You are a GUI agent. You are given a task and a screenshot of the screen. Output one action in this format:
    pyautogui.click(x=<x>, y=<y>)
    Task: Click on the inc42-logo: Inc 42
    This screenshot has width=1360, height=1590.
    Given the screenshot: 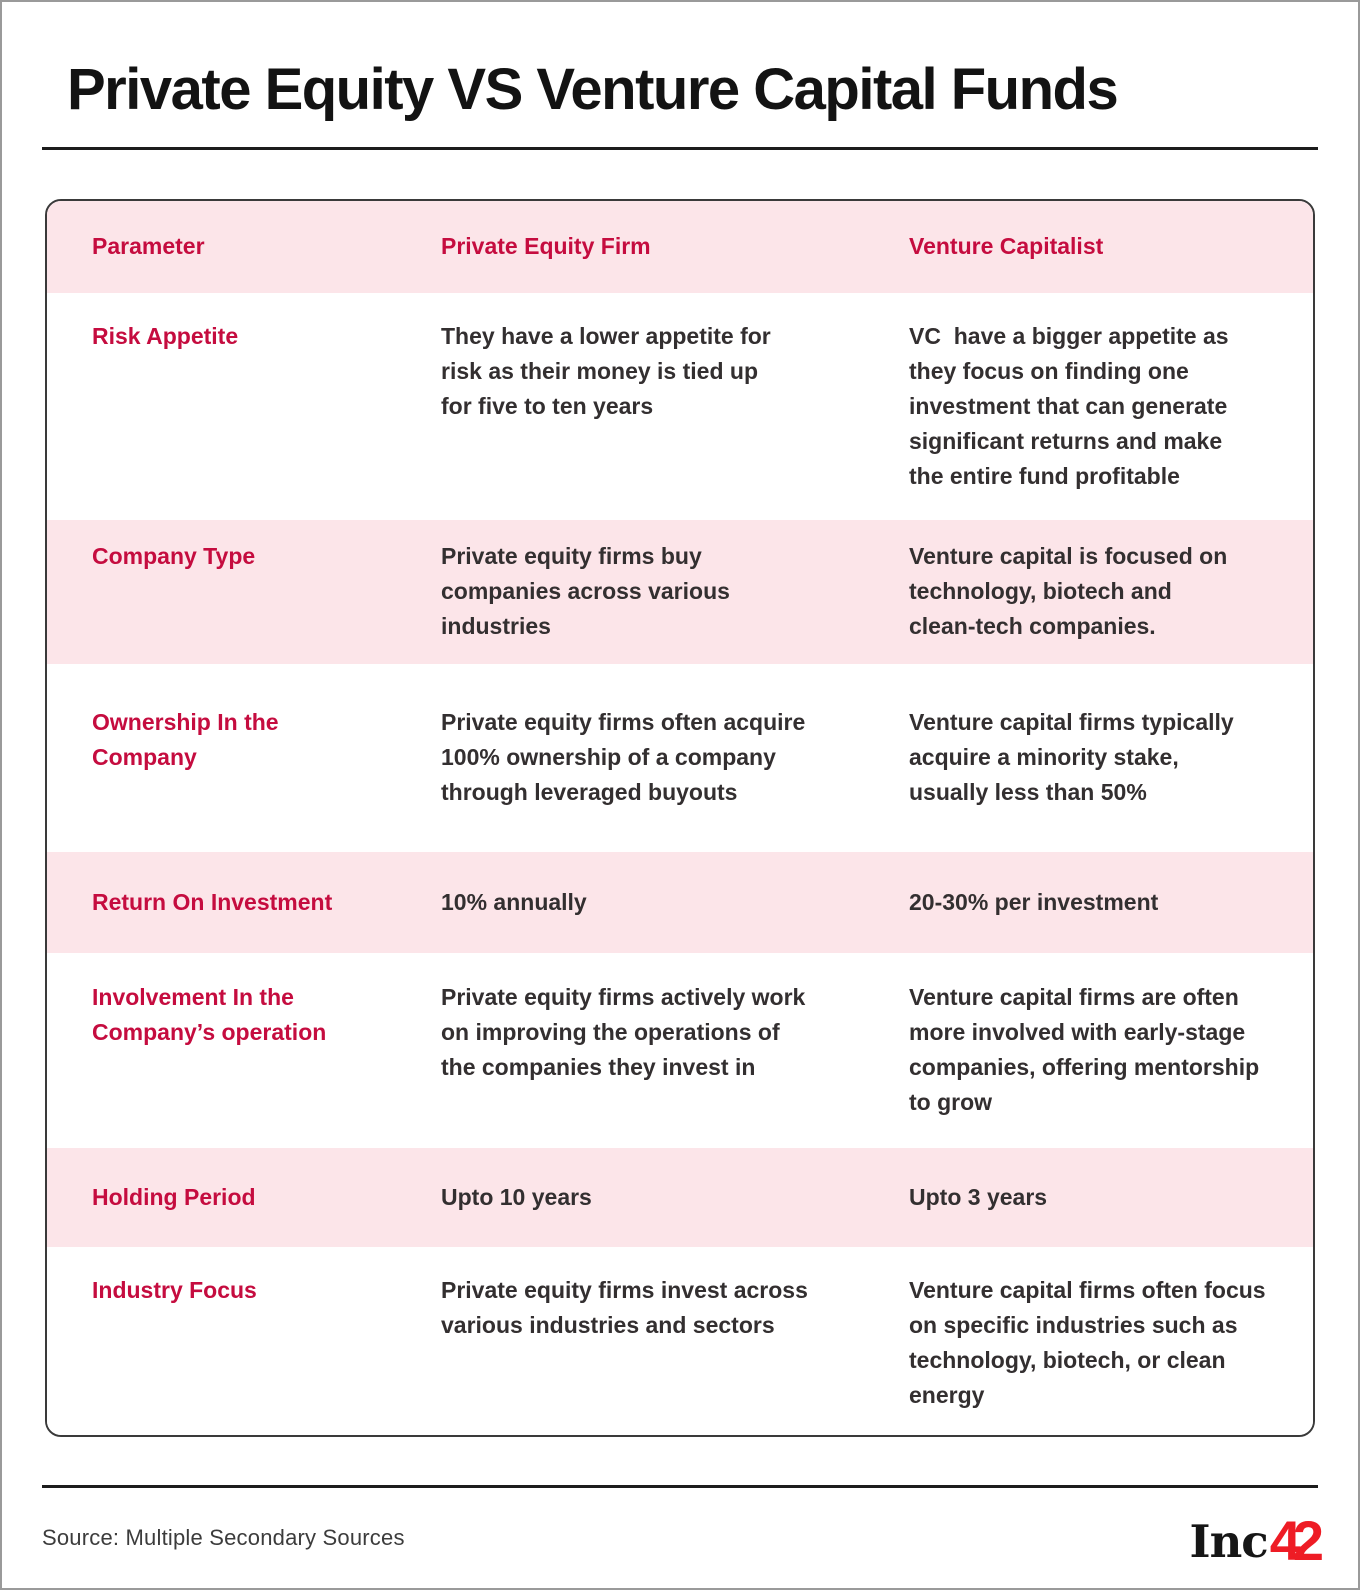 What is the action you would take?
    pyautogui.click(x=1257, y=1540)
    